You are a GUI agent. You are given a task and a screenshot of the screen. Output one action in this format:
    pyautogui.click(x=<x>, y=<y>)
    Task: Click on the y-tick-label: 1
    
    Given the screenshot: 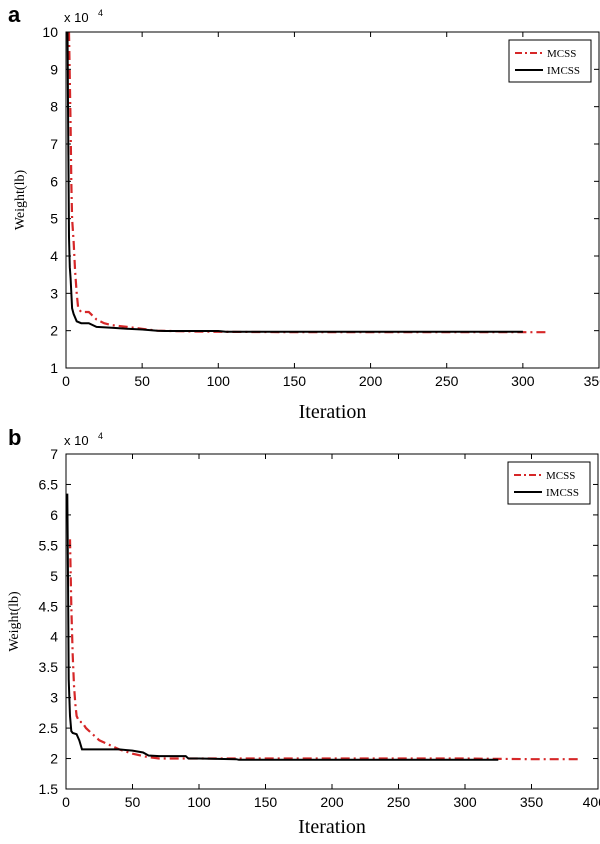 What is the action you would take?
    pyautogui.click(x=54, y=368)
    